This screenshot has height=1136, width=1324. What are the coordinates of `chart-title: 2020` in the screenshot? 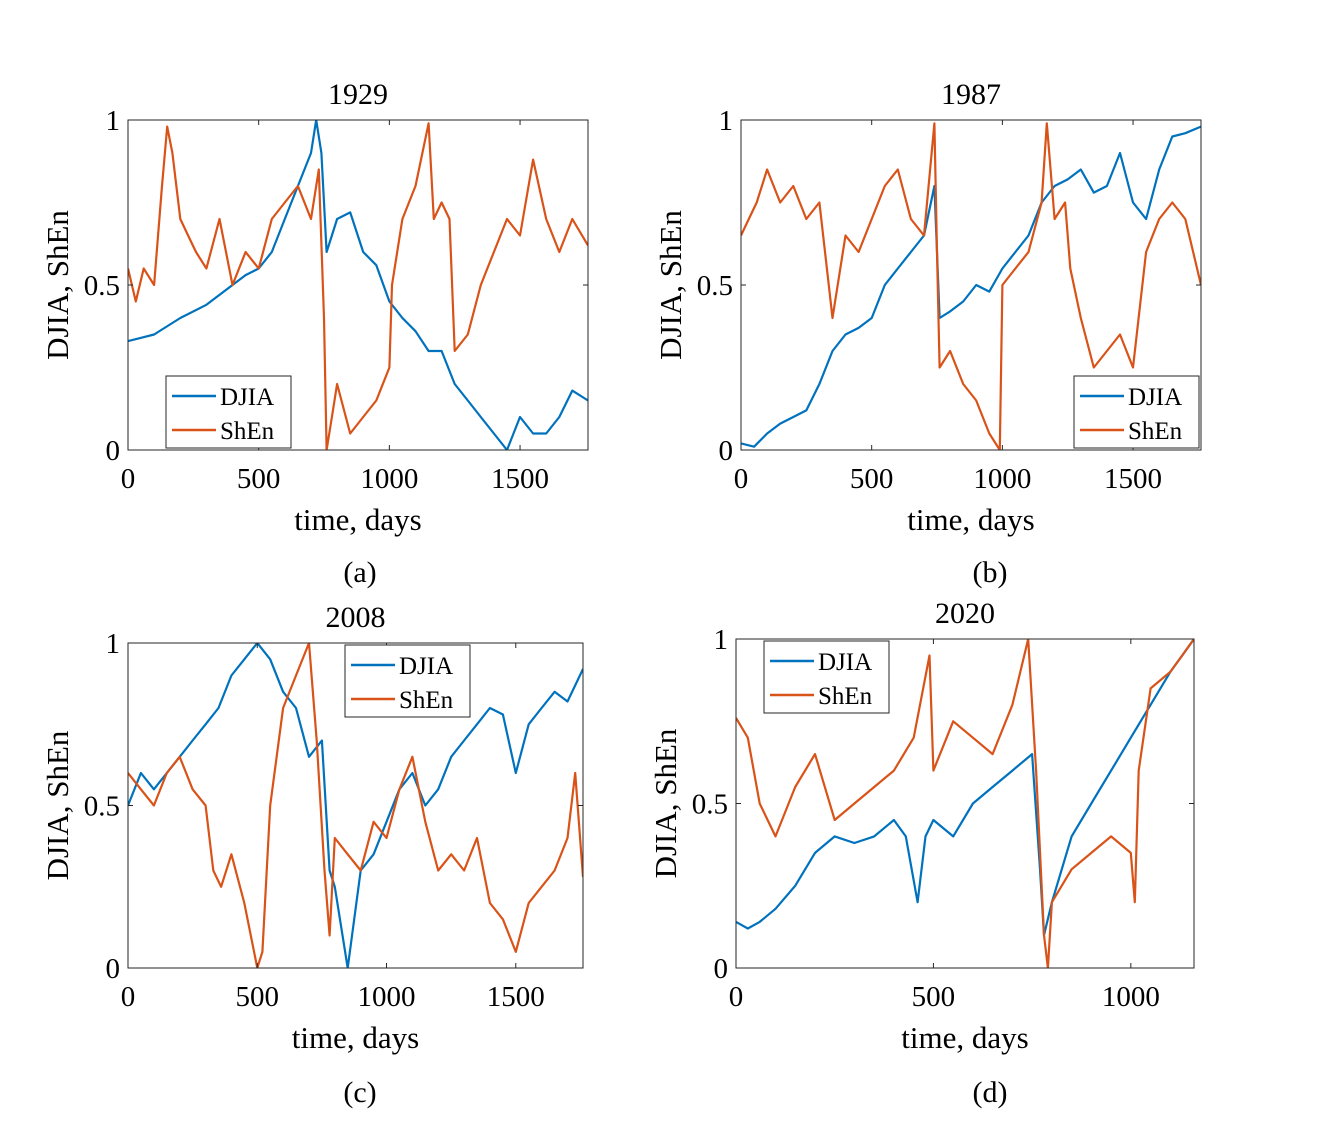 It's located at (965, 613).